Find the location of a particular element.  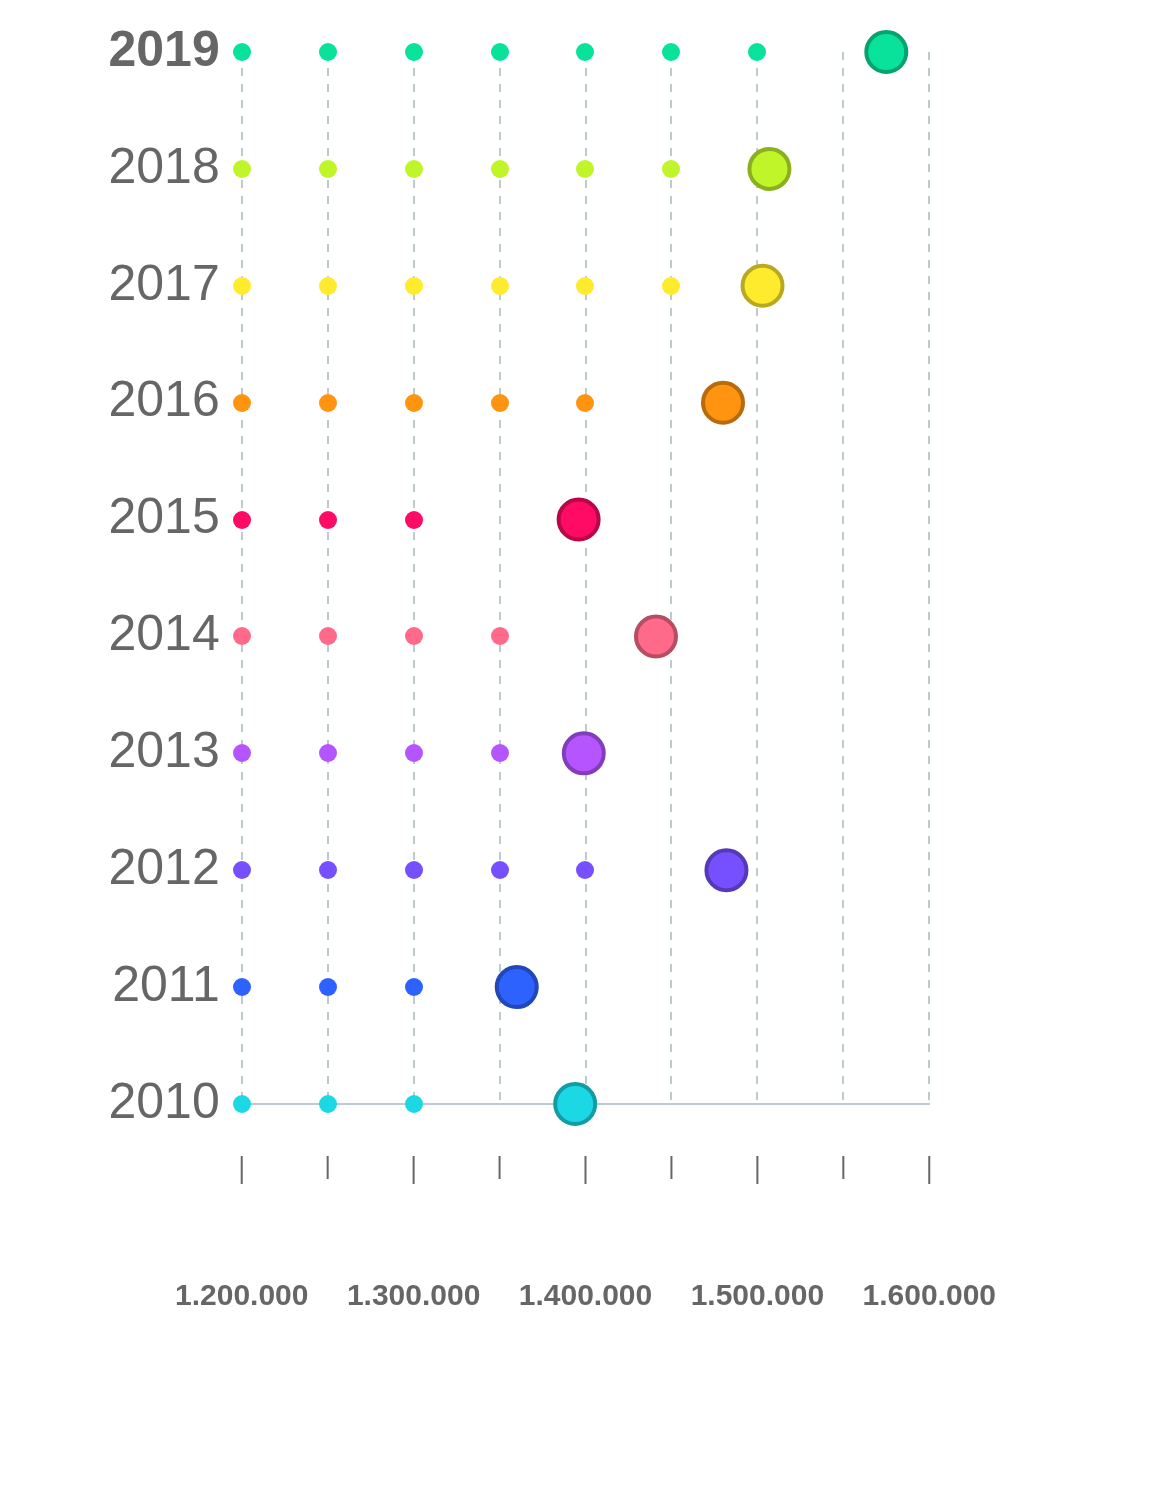

y-tick-label: 2019 is located at coordinates (164, 48).